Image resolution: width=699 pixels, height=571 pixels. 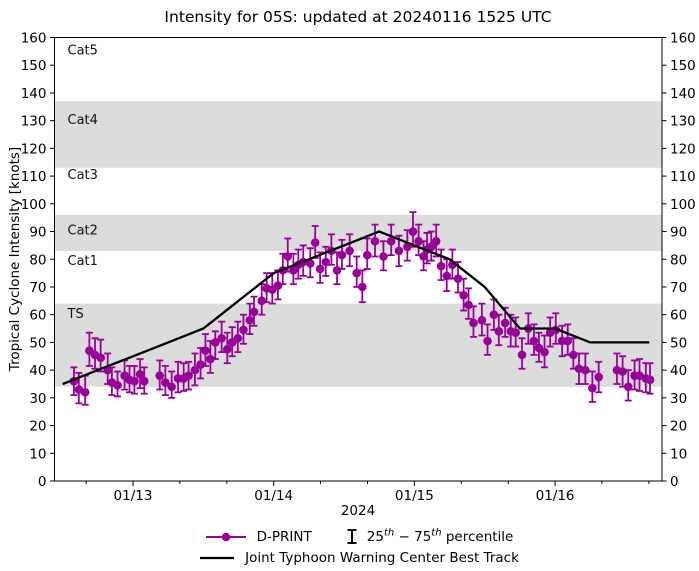 I want to click on y-tick-label-right: 20, so click(x=678, y=427).